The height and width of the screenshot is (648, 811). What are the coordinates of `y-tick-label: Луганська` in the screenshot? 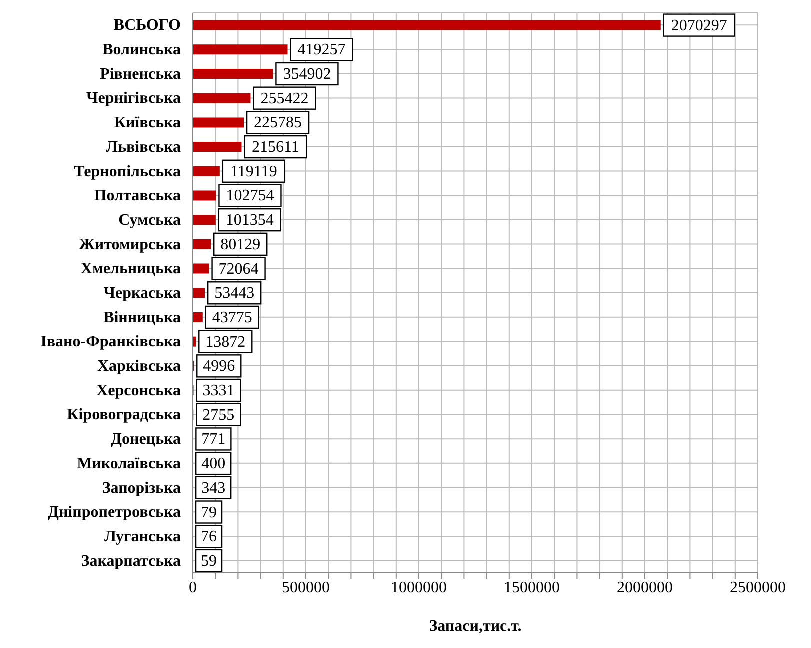 It's located at (142, 537).